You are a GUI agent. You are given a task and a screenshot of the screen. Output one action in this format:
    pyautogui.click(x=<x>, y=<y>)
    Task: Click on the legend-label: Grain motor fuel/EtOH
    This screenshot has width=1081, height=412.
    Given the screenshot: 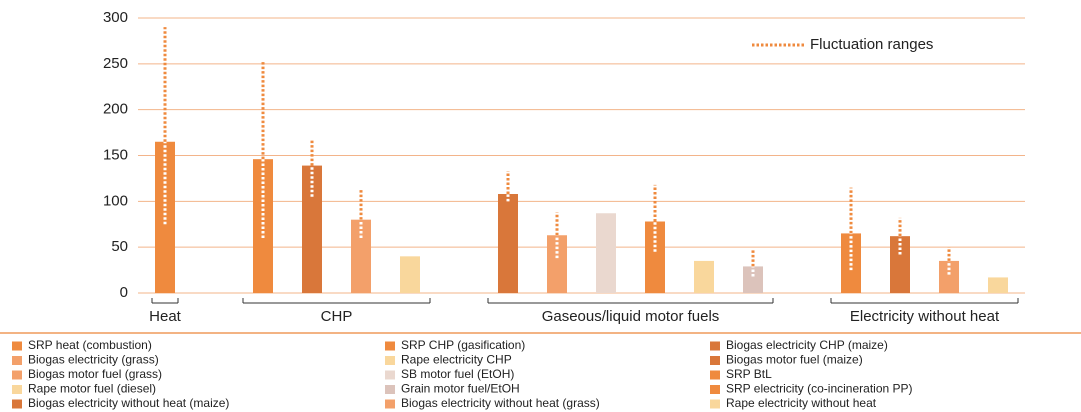 What is the action you would take?
    pyautogui.click(x=460, y=389)
    